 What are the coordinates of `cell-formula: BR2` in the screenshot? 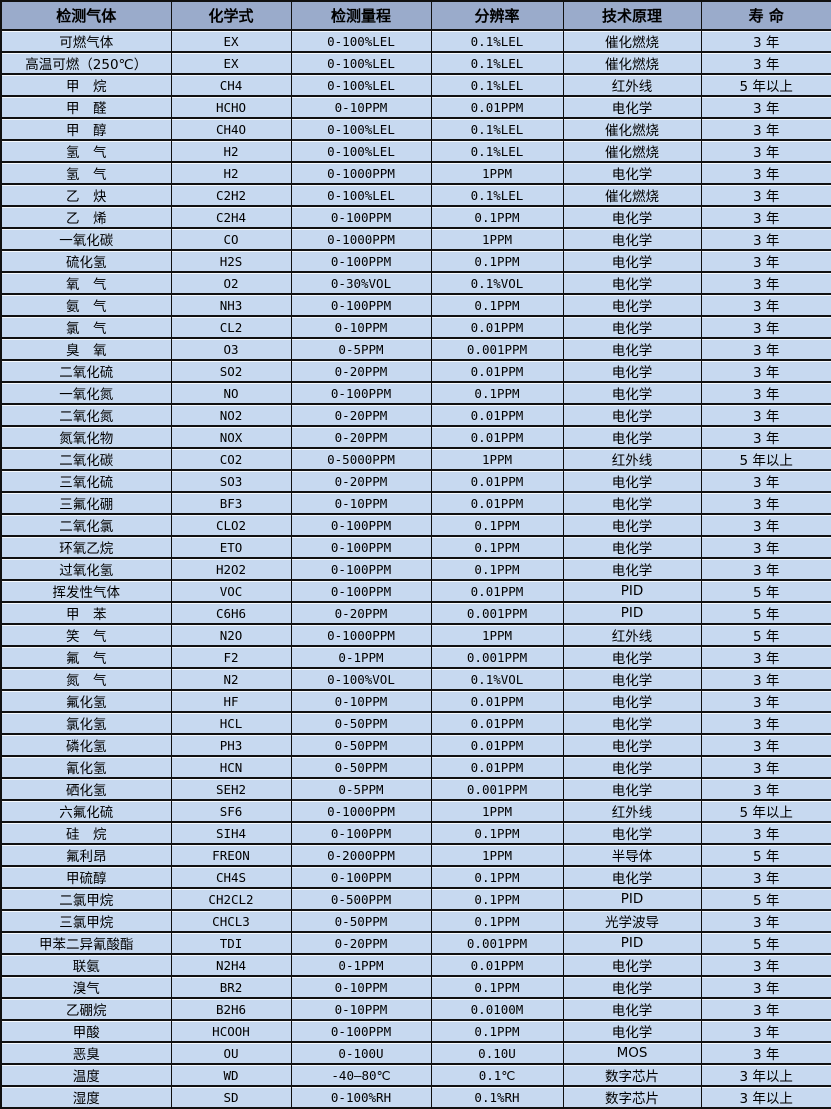 It's located at (231, 987).